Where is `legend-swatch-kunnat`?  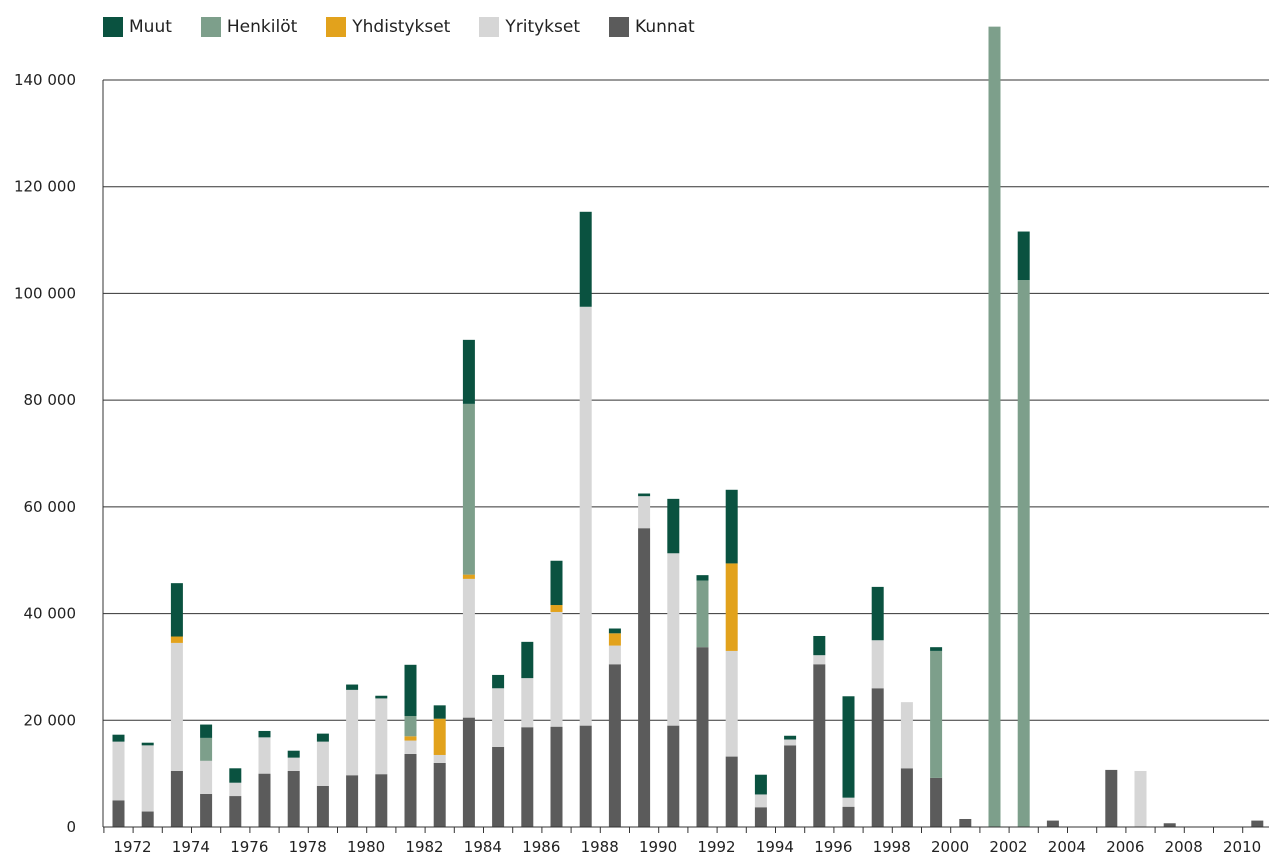
legend-swatch-kunnat is located at coordinates (619, 27).